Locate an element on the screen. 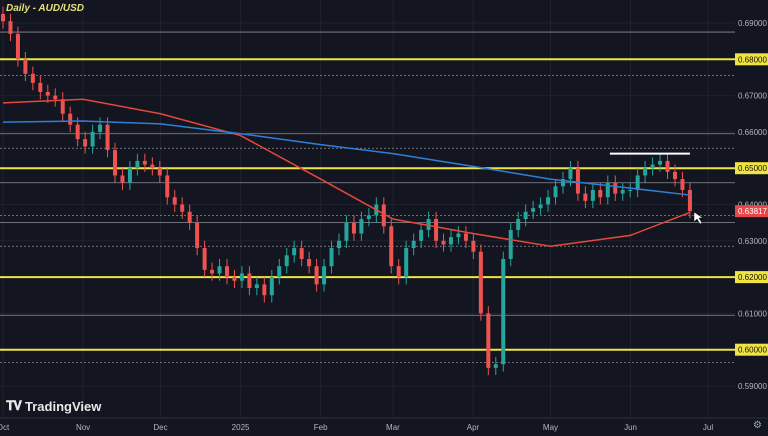 Image resolution: width=768 pixels, height=436 pixels. time-tick-label: Apr is located at coordinates (473, 427).